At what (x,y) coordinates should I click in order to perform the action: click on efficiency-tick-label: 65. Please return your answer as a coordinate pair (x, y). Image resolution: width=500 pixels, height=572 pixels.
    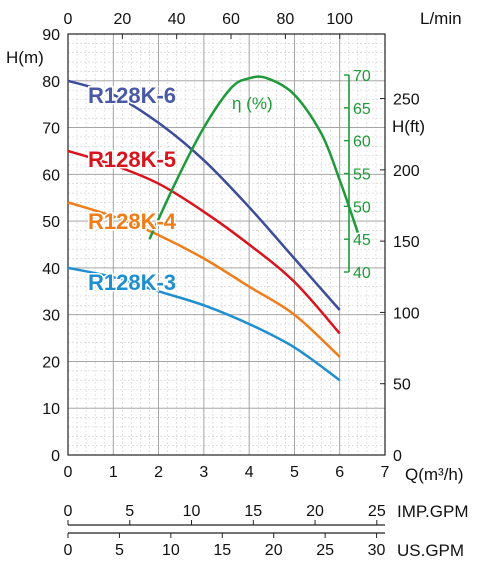
    Looking at the image, I should click on (362, 109).